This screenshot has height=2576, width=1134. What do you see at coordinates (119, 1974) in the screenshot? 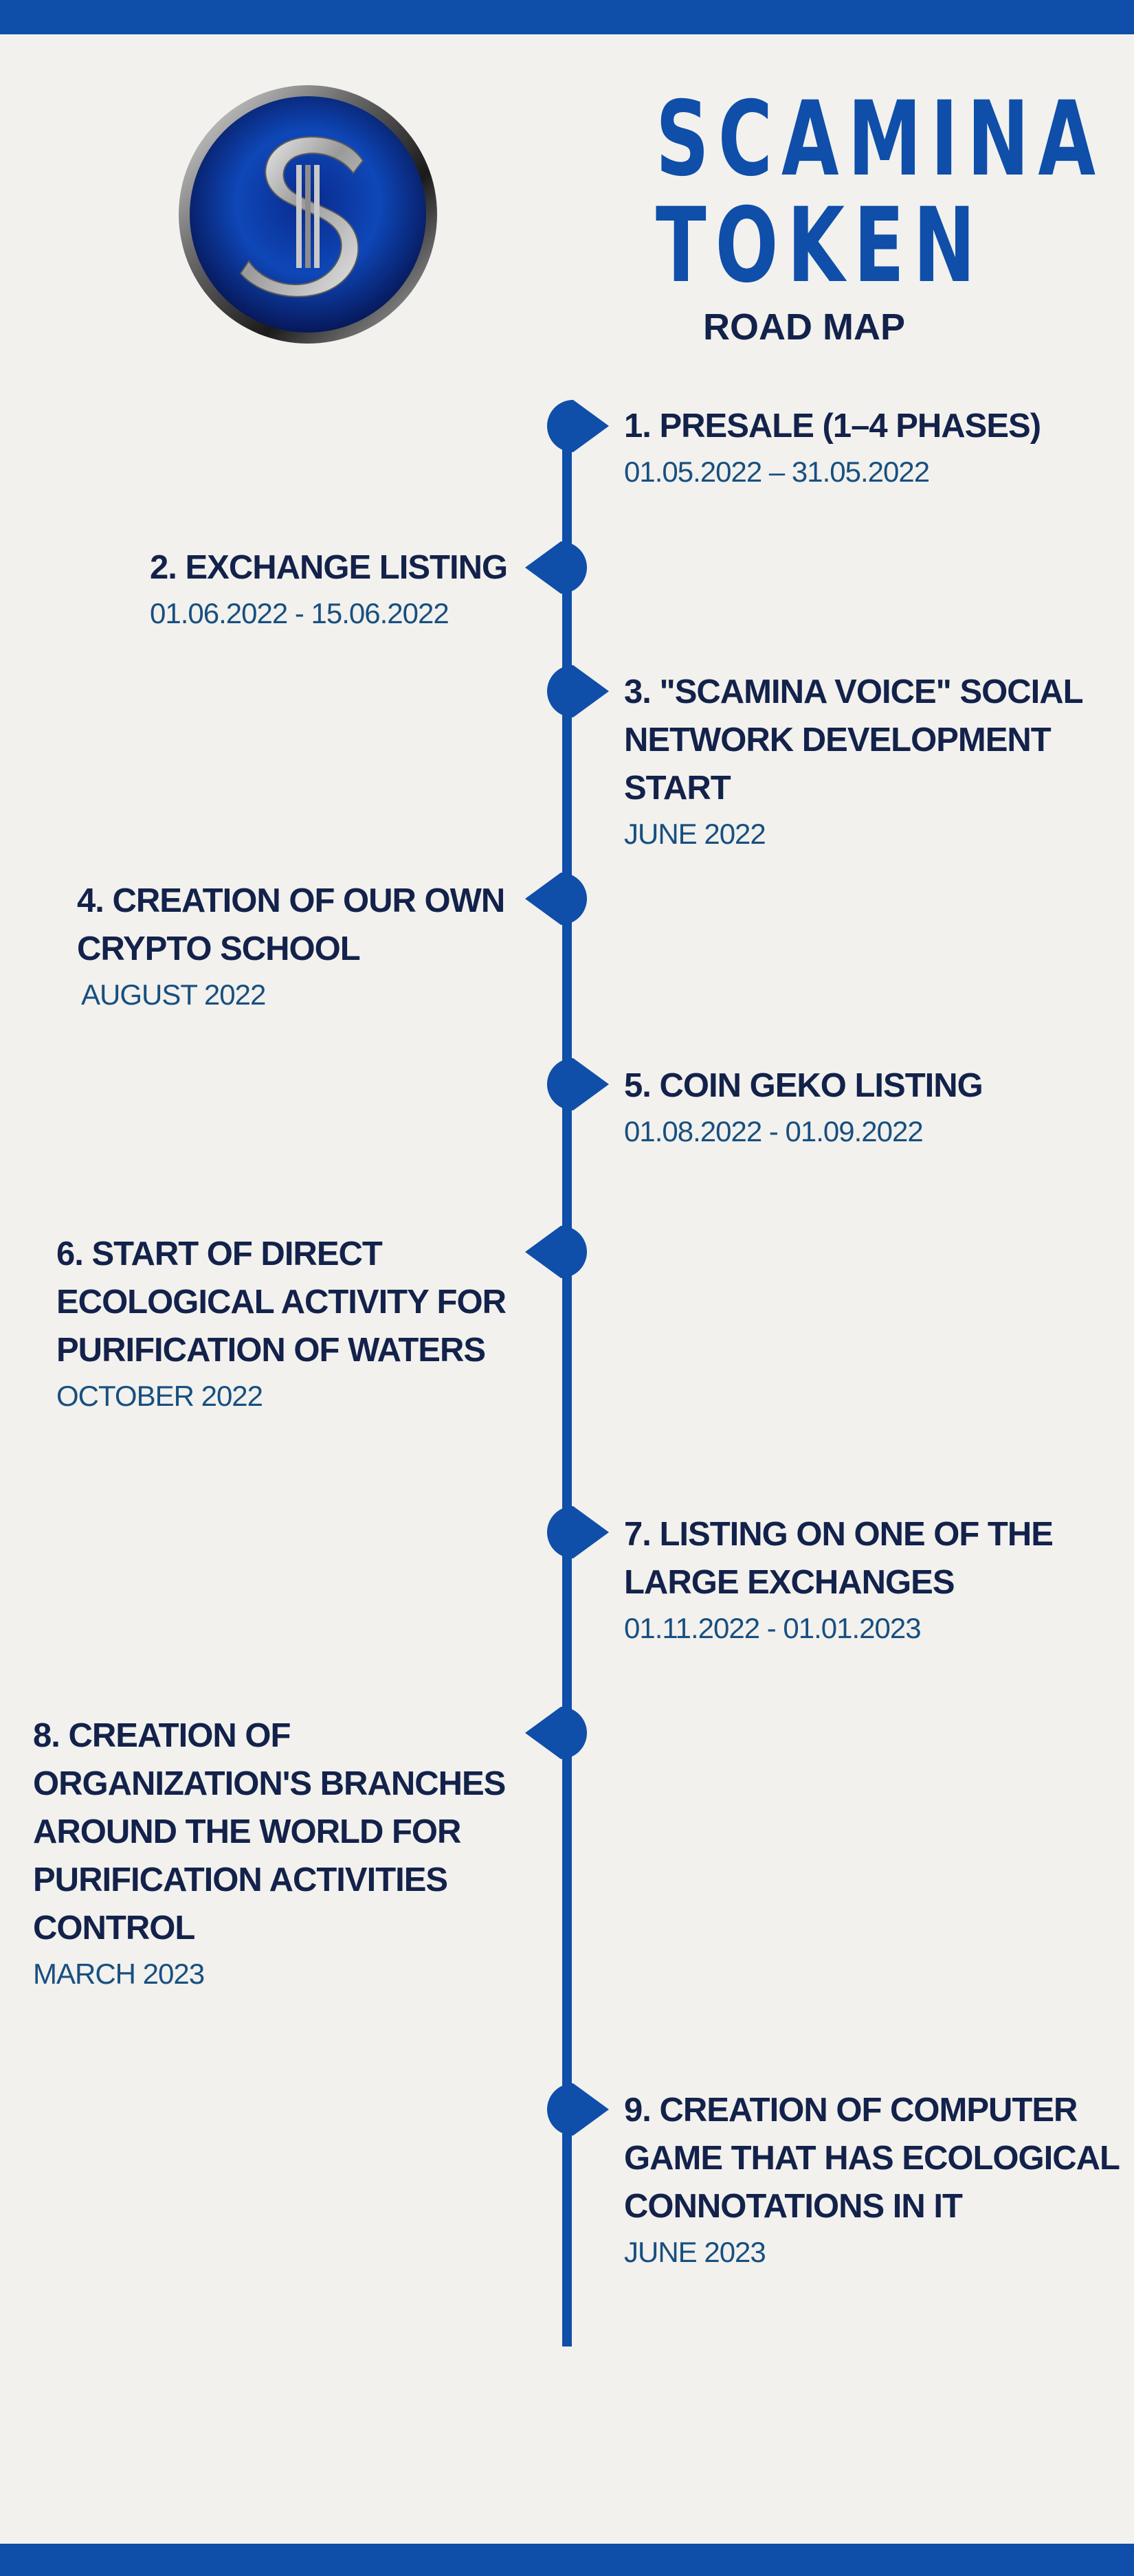
I see `milestone-date: MARCH 2023` at bounding box center [119, 1974].